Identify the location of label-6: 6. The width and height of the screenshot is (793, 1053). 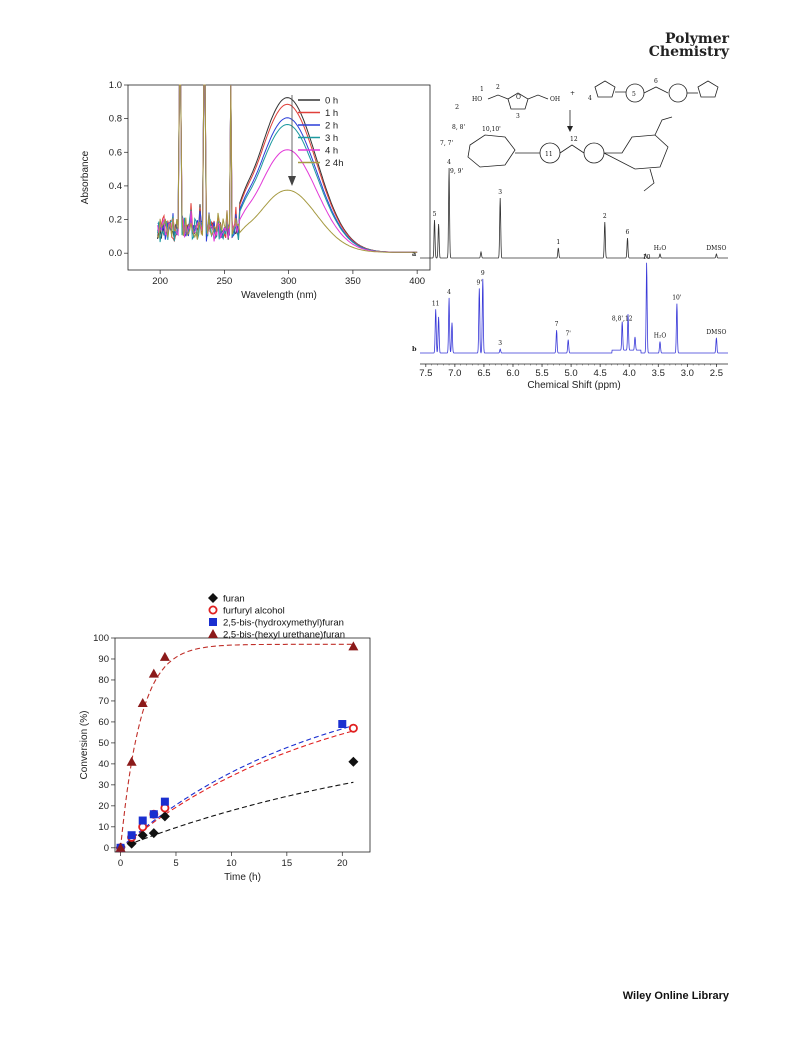
(656, 81).